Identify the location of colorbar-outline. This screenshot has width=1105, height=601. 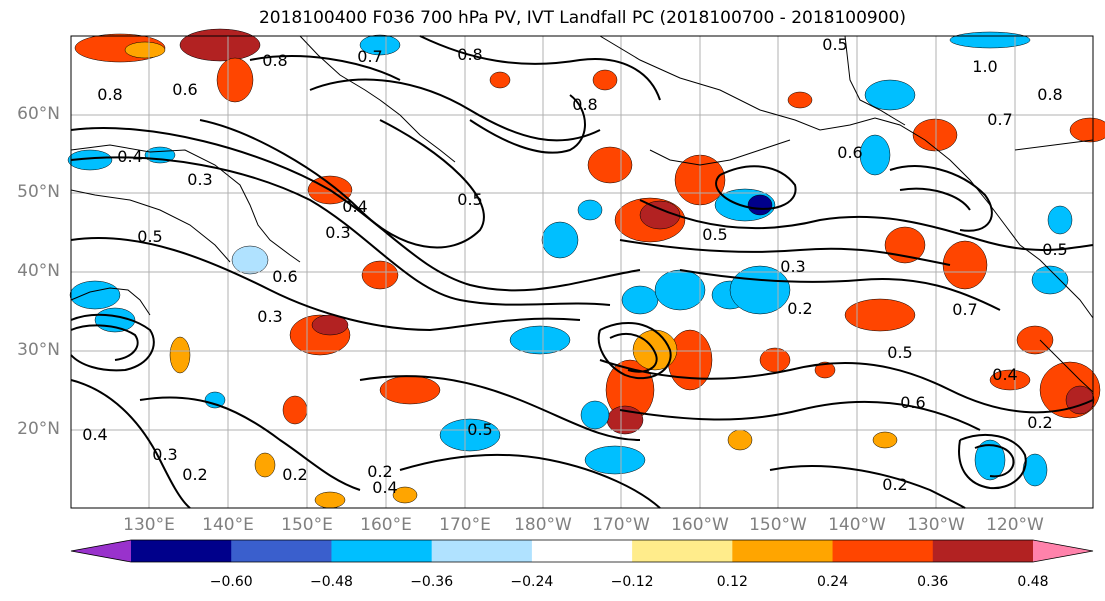
(582, 551).